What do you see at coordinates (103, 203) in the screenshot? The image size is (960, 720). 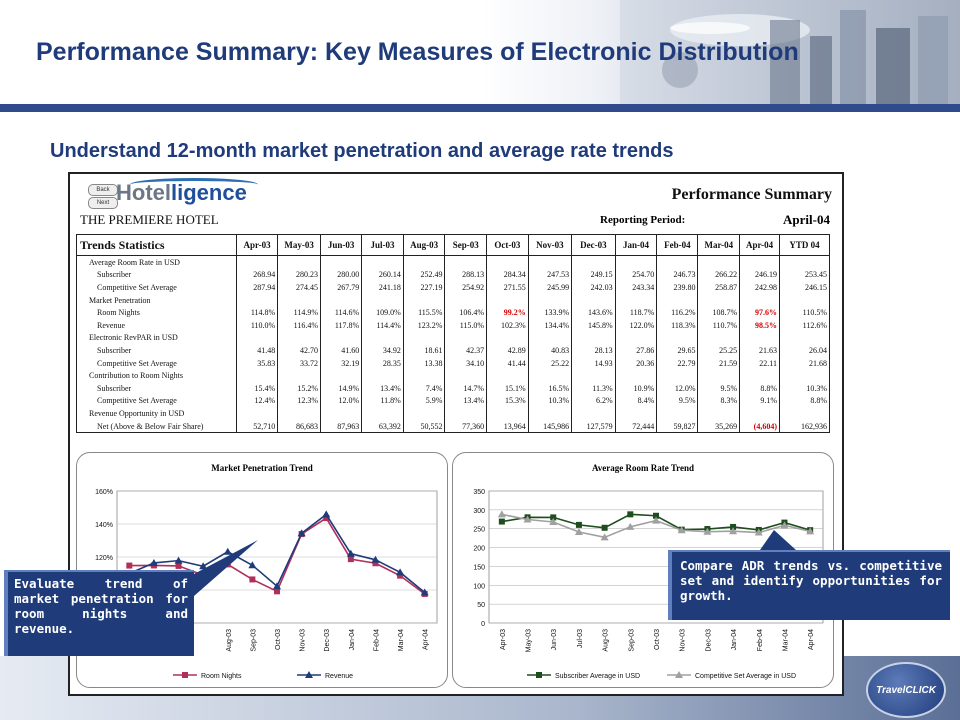 I see `next-button: Next` at bounding box center [103, 203].